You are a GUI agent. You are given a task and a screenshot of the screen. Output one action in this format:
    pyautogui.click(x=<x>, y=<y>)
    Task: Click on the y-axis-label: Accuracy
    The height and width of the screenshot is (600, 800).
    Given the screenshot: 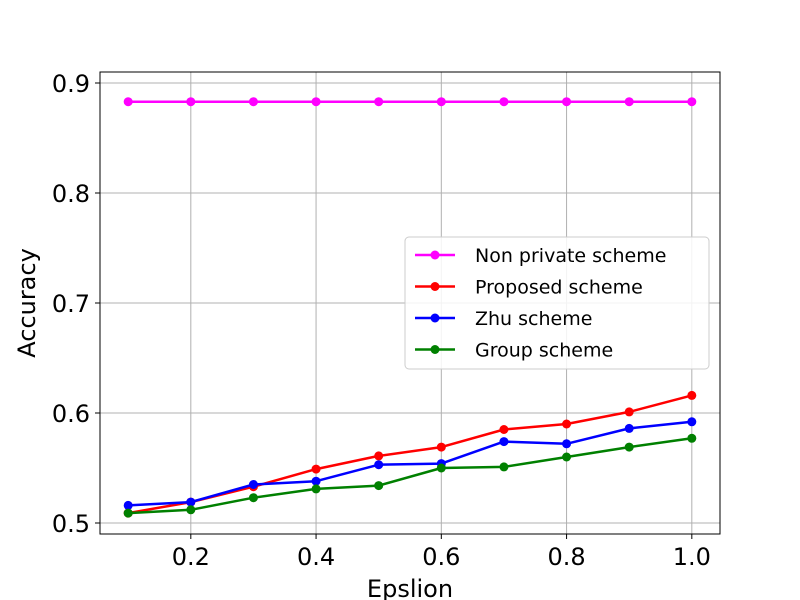 What is the action you would take?
    pyautogui.click(x=27, y=303)
    